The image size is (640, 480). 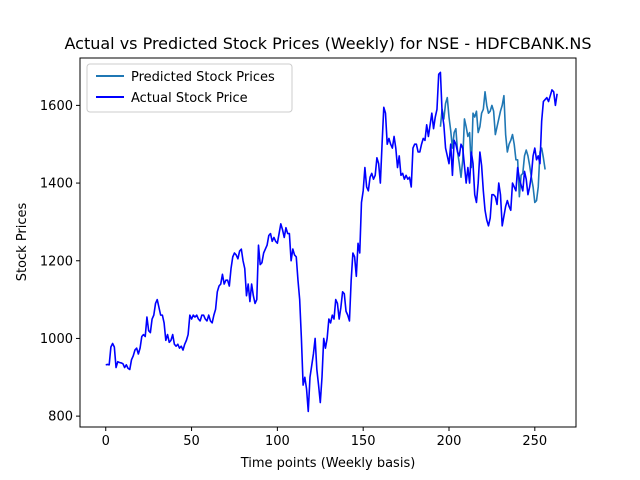 What do you see at coordinates (534, 441) in the screenshot?
I see `x-tick-label: 250` at bounding box center [534, 441].